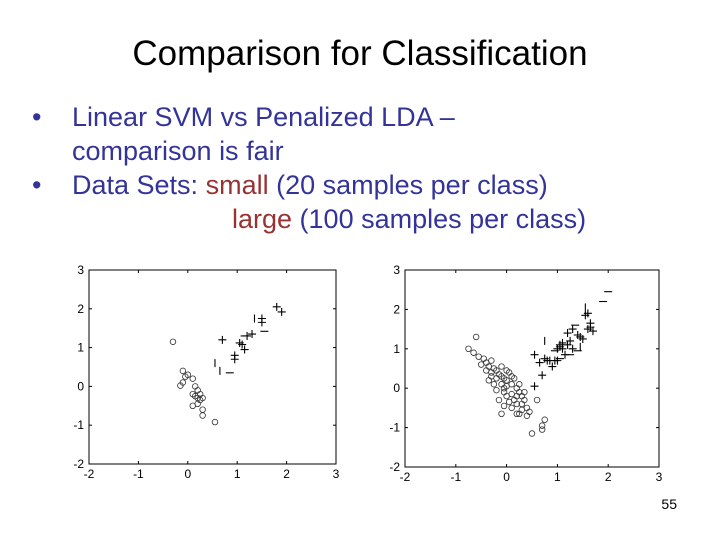  I want to click on page-number: 55, so click(669, 504).